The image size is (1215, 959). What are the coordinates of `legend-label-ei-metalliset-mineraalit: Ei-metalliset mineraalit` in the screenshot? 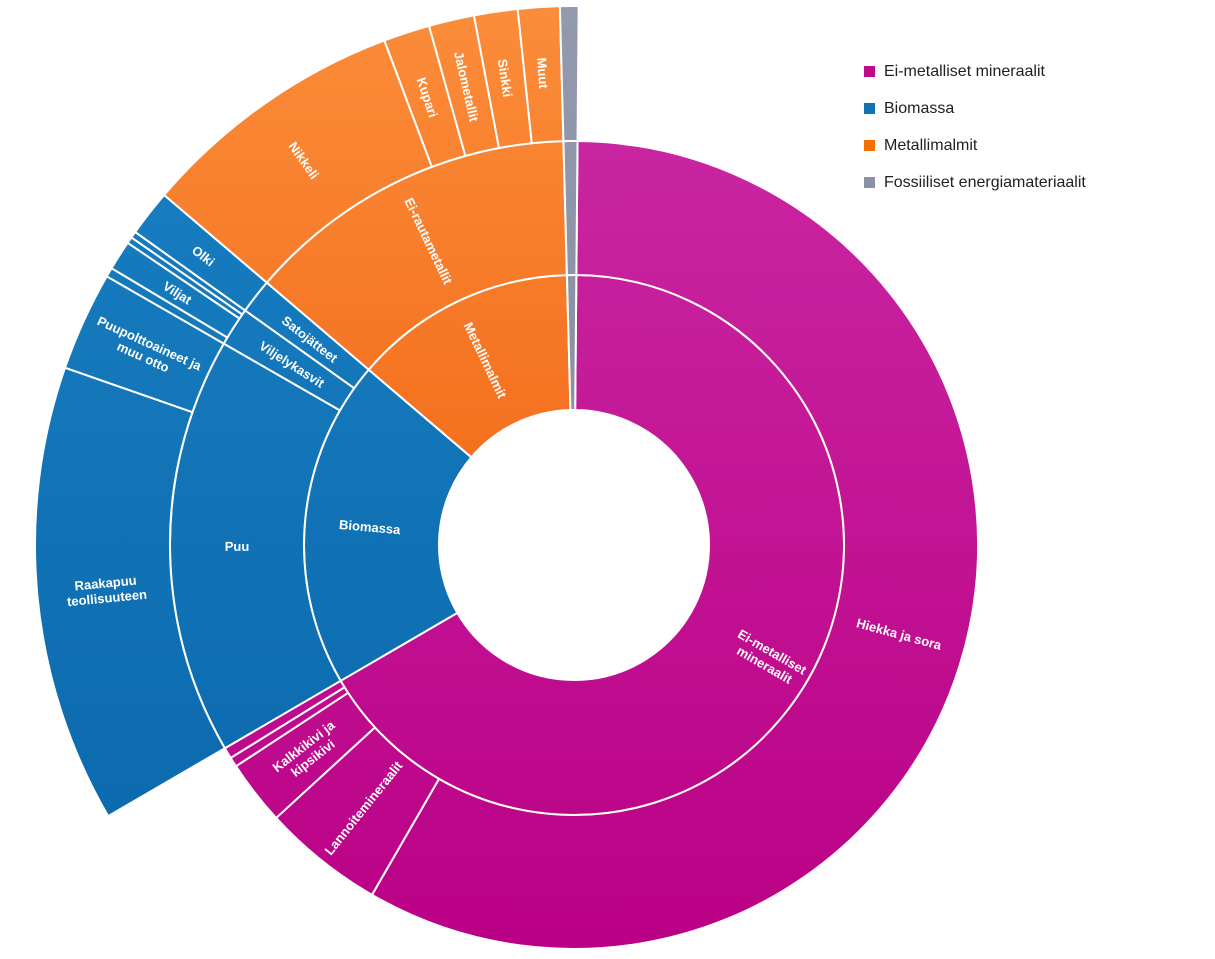 It's located at (964, 71).